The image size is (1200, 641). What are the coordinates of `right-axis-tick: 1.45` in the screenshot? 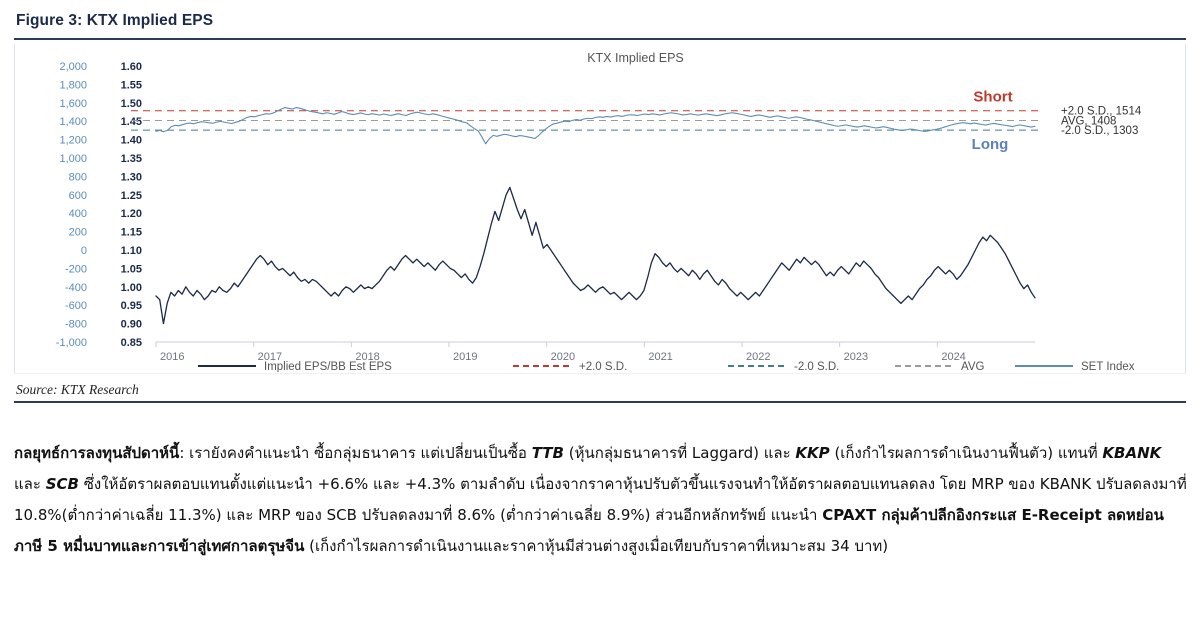 It's located at (131, 122).